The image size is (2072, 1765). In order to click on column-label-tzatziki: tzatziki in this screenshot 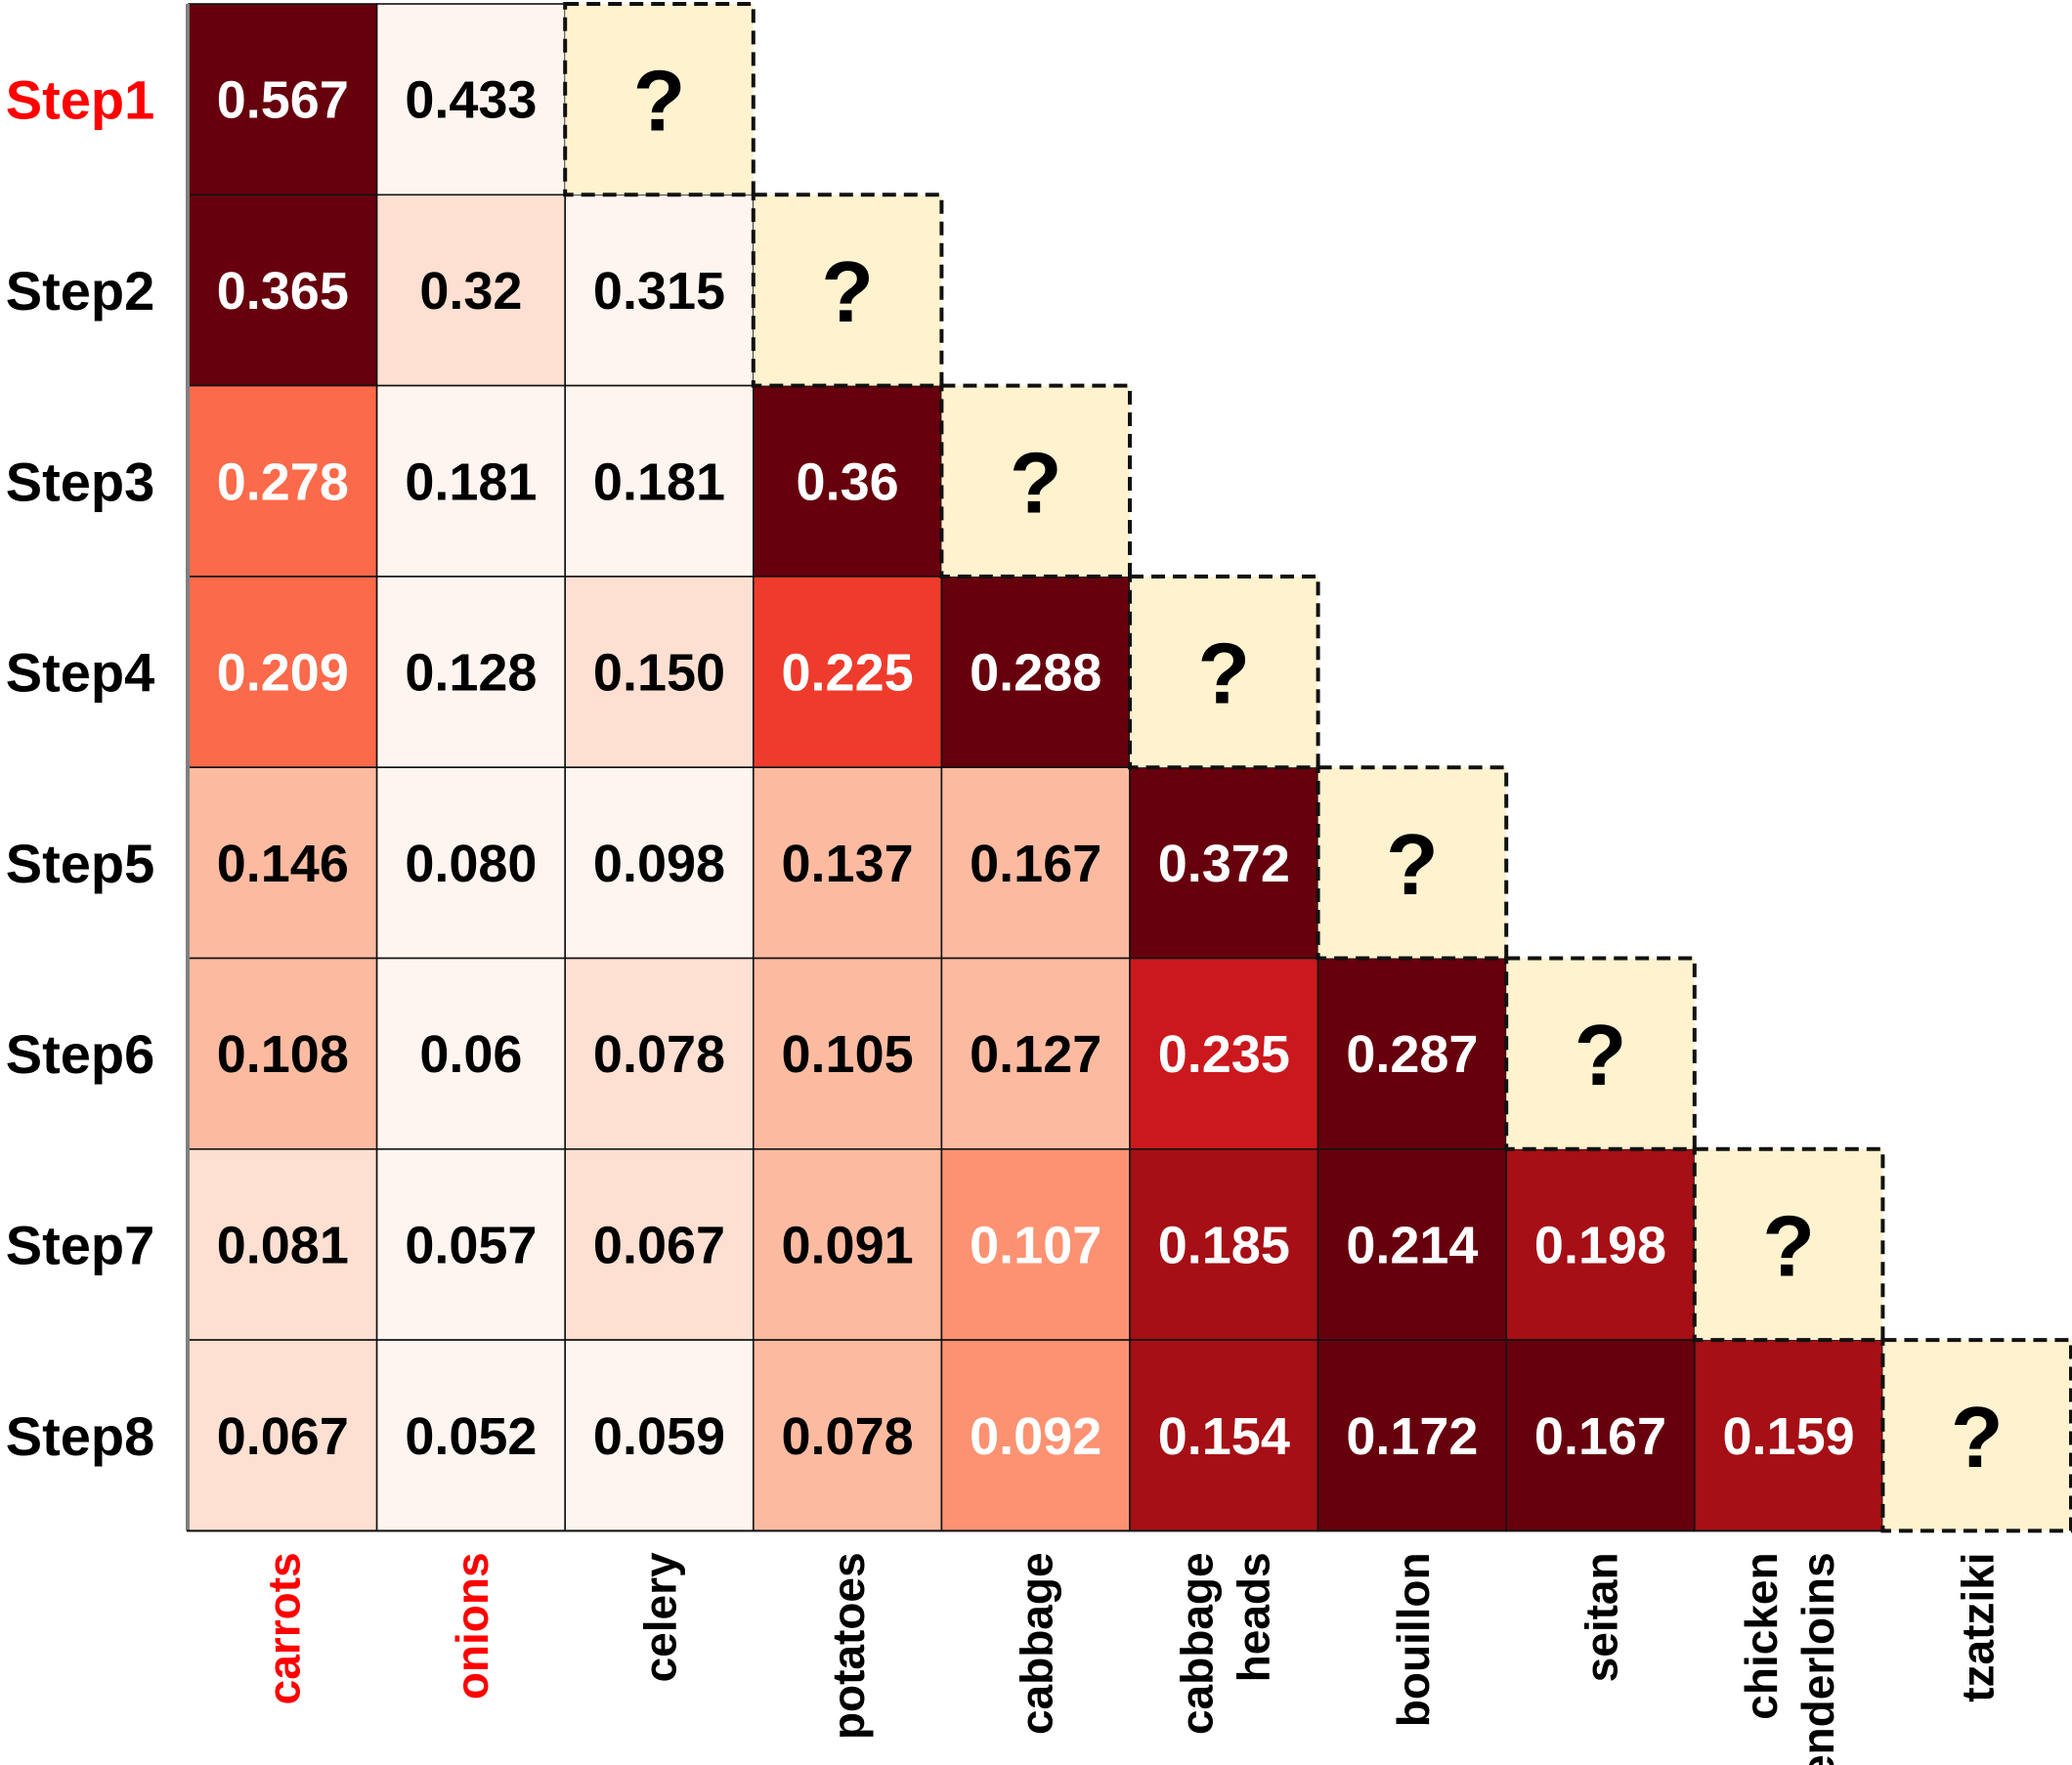, I will do `click(1978, 1627)`.